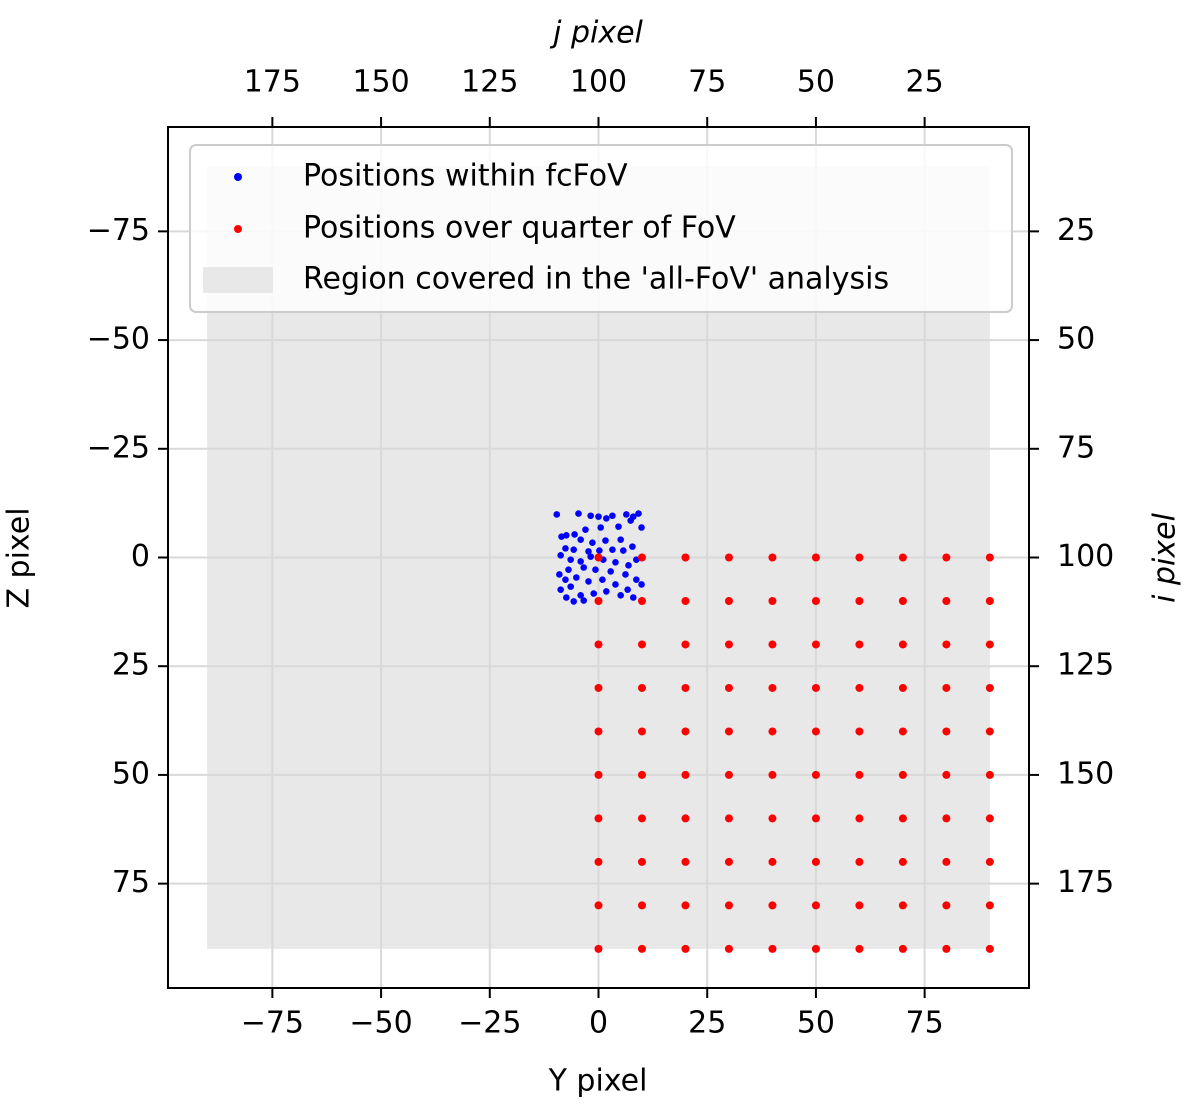  Describe the element at coordinates (238, 177) in the screenshot. I see `legend-marker` at that location.